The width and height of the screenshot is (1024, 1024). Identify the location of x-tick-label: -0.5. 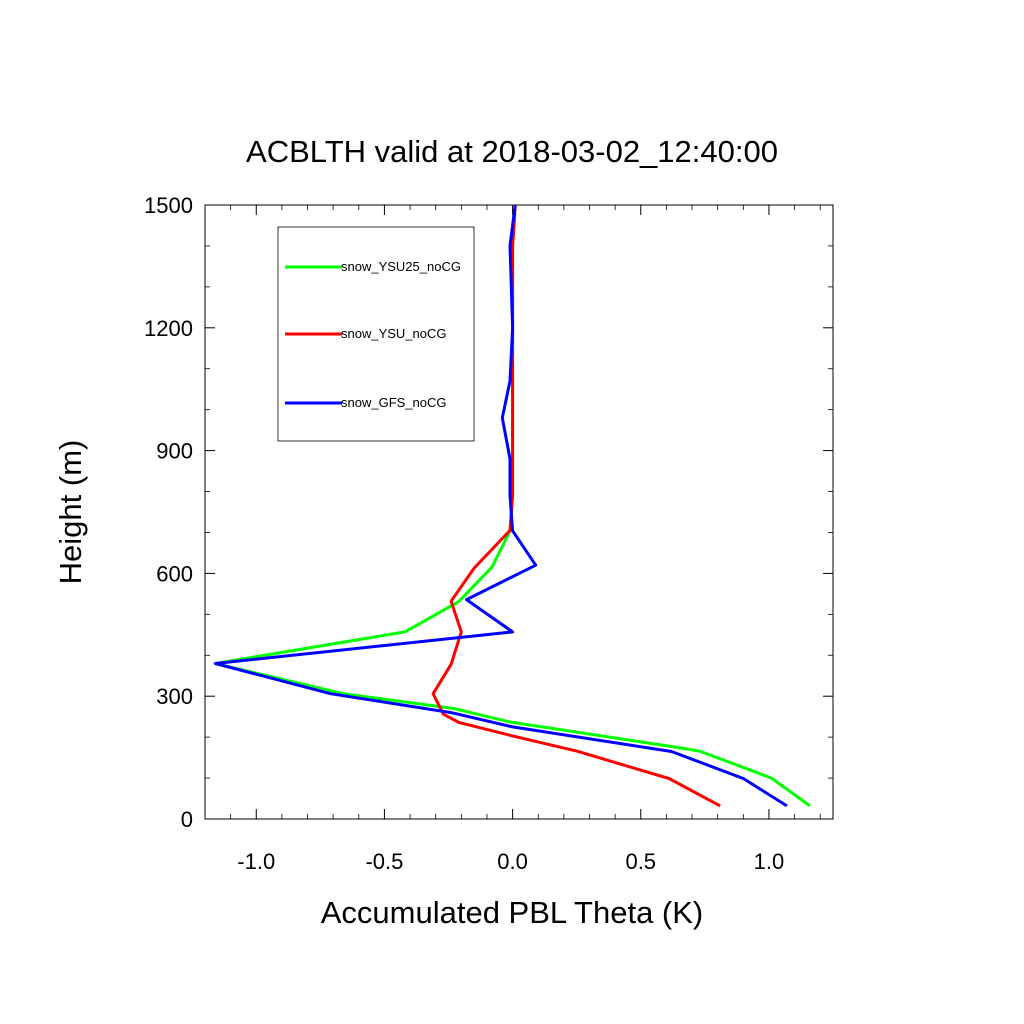
(384, 861).